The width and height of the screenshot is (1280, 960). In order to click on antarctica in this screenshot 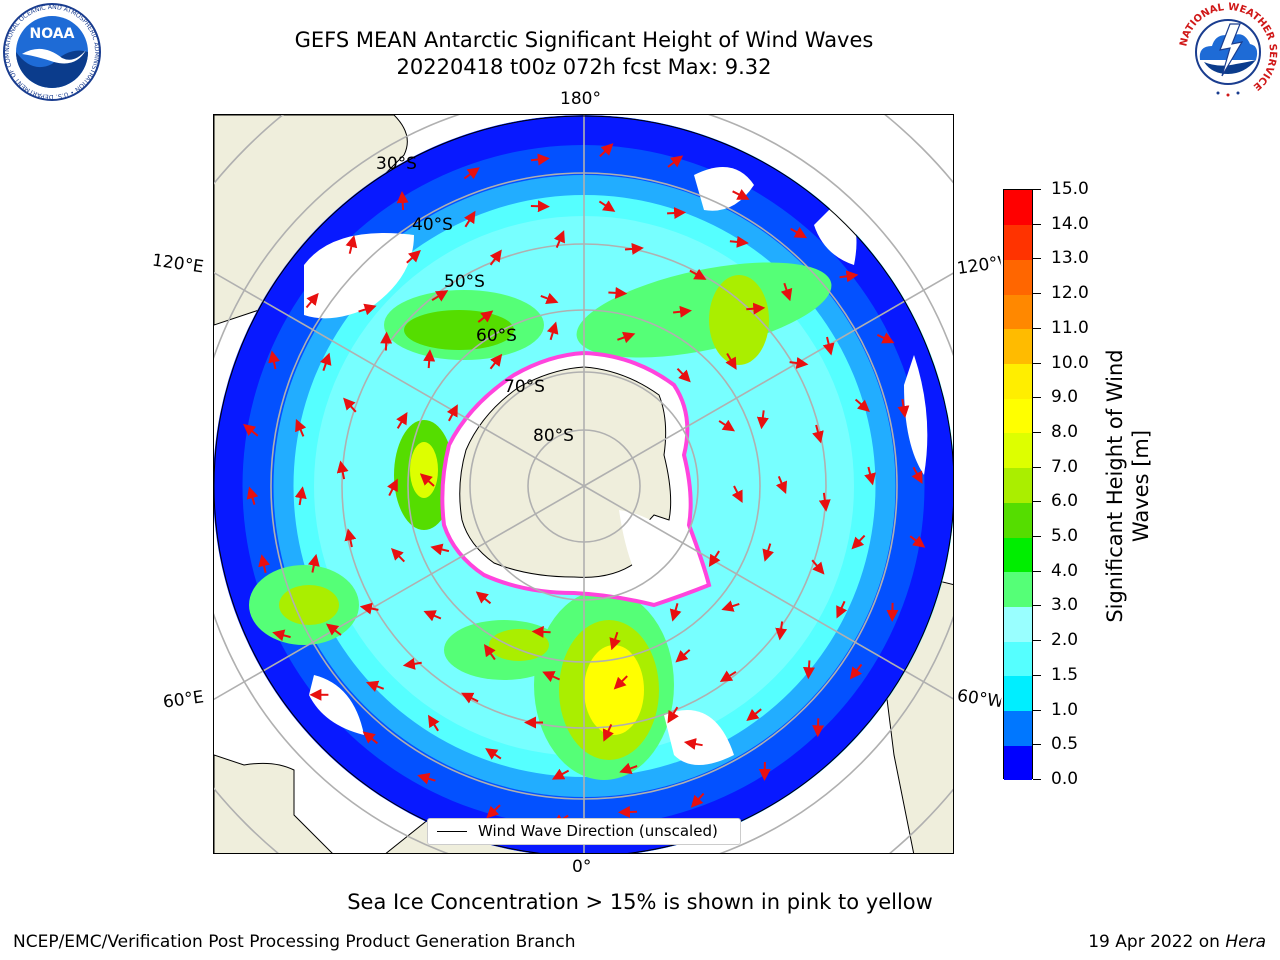, I will do `click(576, 479)`.